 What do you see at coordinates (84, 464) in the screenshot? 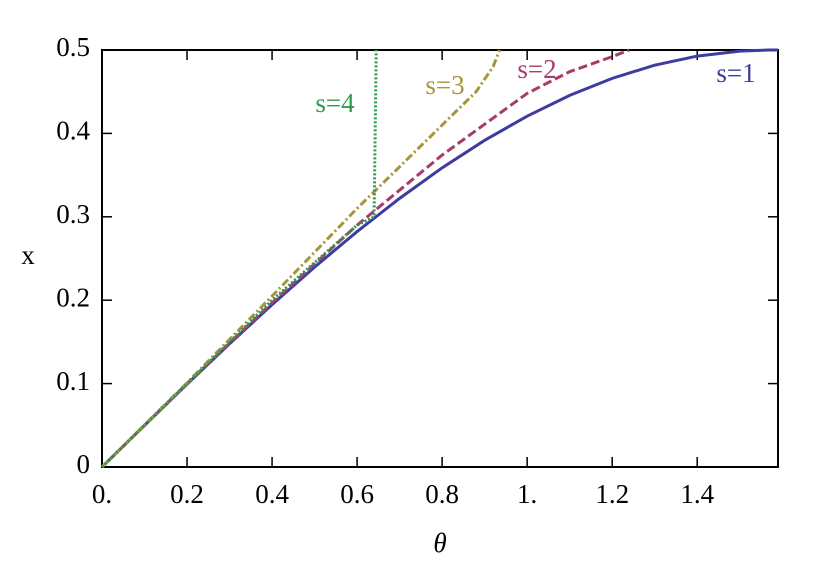
I see `y-tick-label: 0` at bounding box center [84, 464].